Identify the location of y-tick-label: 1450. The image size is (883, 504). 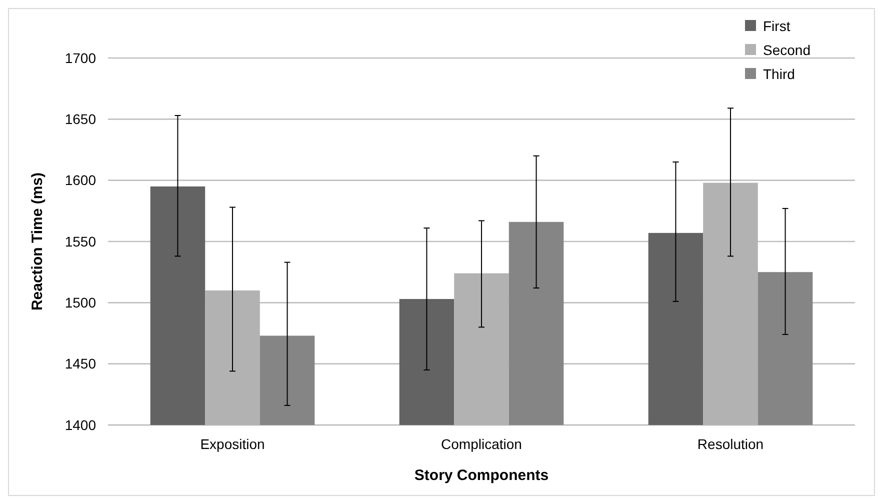
(80, 364).